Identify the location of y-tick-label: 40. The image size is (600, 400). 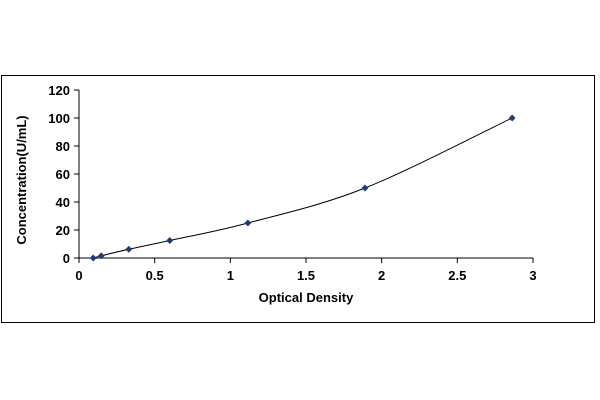
(63, 202).